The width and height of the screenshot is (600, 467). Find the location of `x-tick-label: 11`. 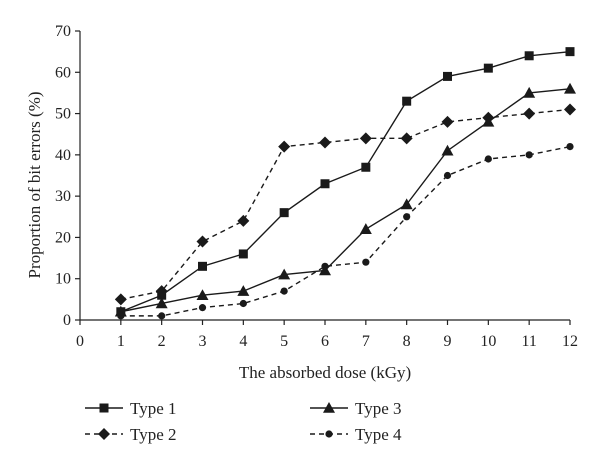

x-tick-label: 11 is located at coordinates (528, 341).